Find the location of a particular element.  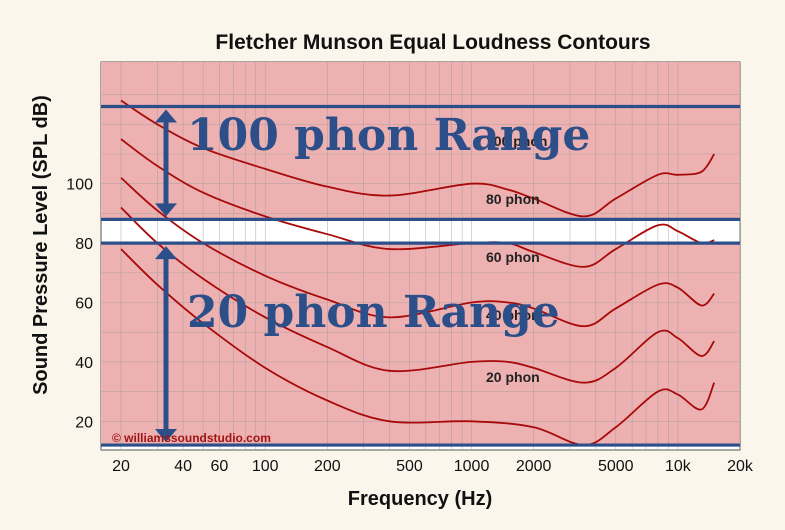

series-label-80-phon: 80 phon is located at coordinates (513, 199).